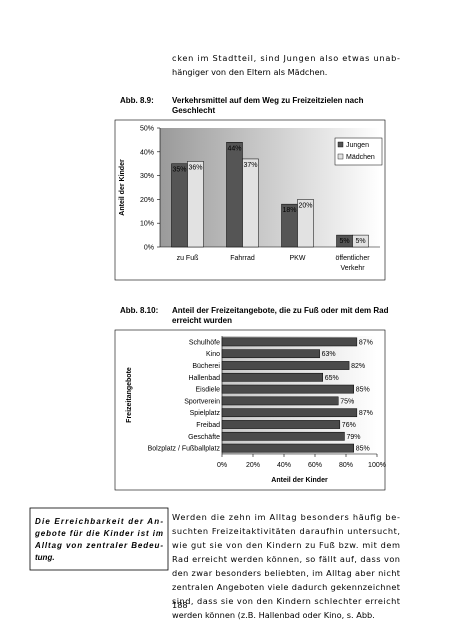 The image size is (452, 640). Describe the element at coordinates (98, 545) in the screenshot. I see `sidebar-line: Alltag von zentraler Bedeu-` at that location.